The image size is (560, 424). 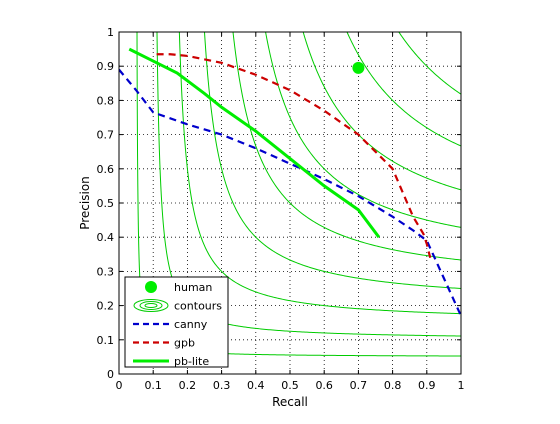 What do you see at coordinates (110, 32) in the screenshot?
I see `y-tick-label: 1` at bounding box center [110, 32].